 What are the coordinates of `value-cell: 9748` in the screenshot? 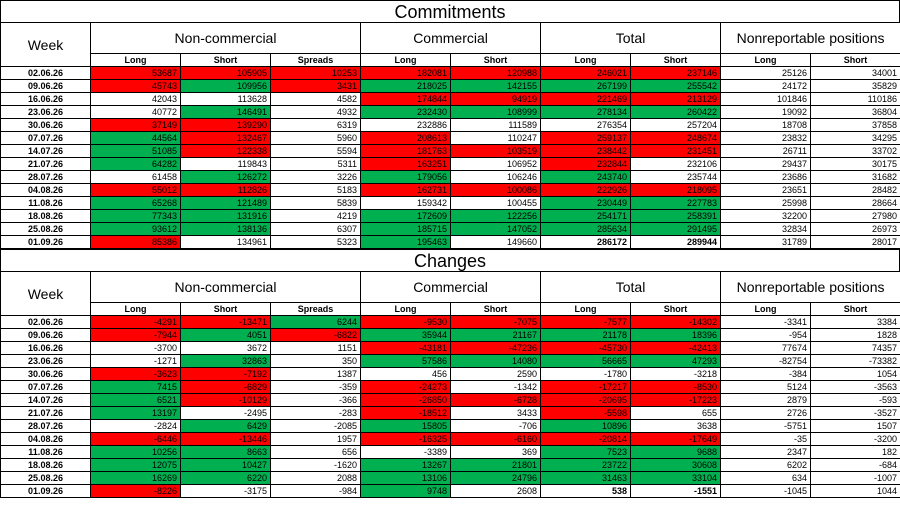 It's located at (406, 491).